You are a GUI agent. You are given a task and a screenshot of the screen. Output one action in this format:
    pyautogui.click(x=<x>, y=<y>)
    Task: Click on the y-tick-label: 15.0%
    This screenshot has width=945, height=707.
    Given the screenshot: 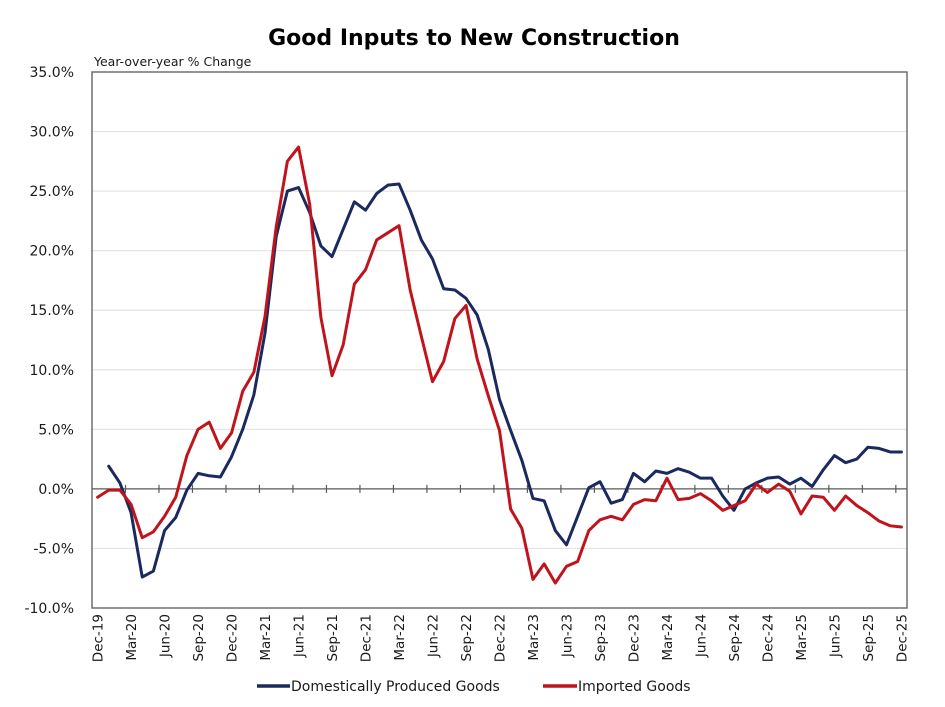 What is the action you would take?
    pyautogui.click(x=52, y=311)
    